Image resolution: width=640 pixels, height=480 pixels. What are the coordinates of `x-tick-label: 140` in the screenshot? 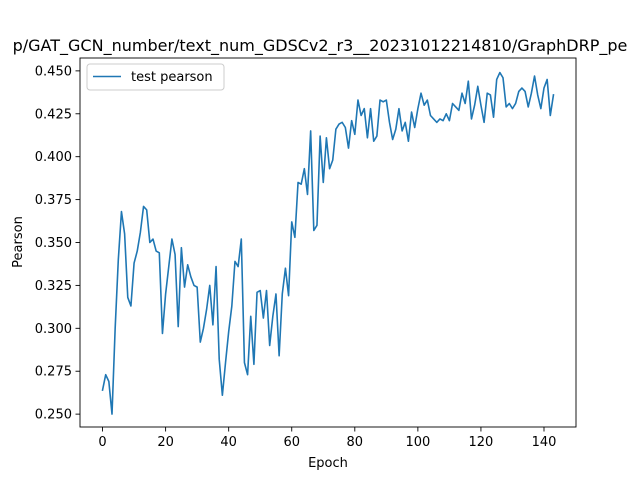 It's located at (544, 442).